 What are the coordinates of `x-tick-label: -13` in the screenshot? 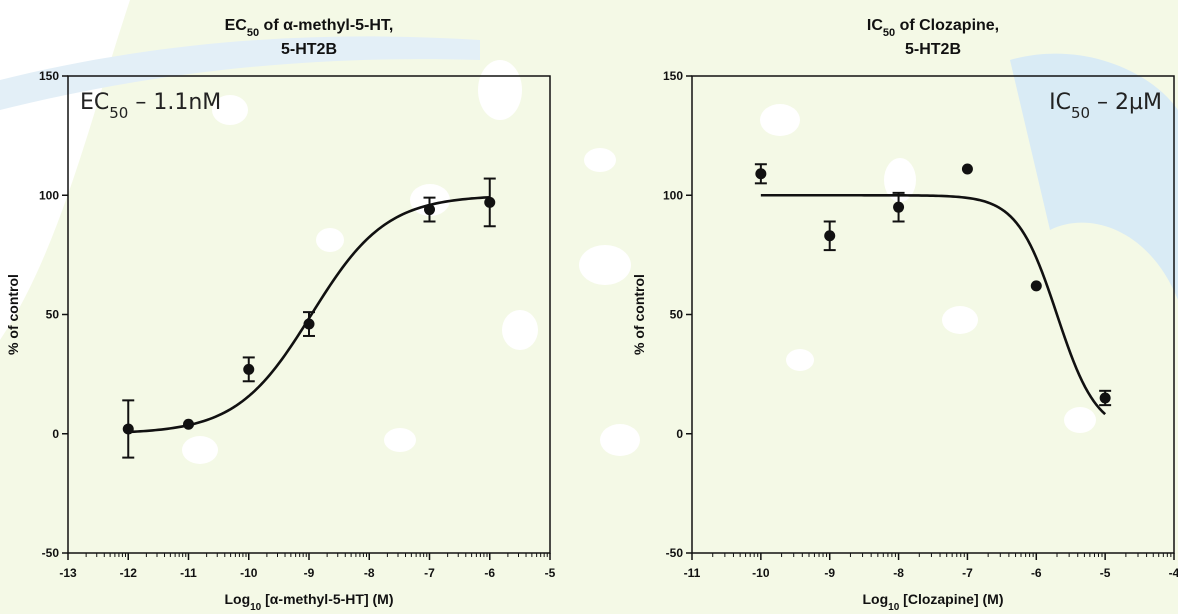 It's located at (68, 573).